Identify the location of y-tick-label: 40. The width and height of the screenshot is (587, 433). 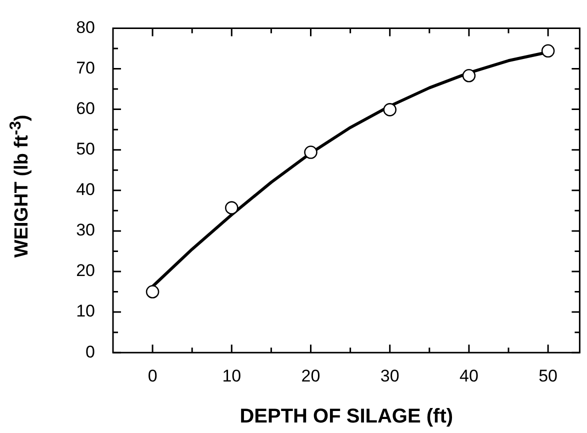
(85, 190).